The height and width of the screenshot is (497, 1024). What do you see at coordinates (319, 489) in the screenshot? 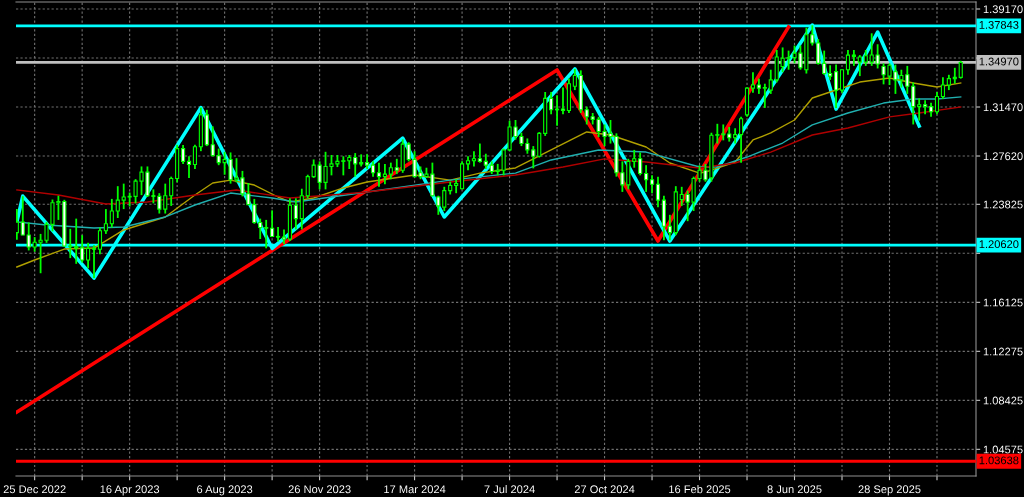
I see `x-tick-label: 26 Nov 2023` at bounding box center [319, 489].